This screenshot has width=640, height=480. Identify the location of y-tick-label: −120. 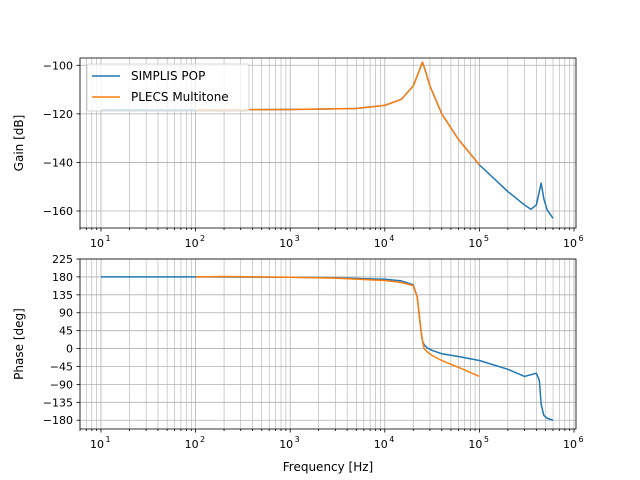
(58, 114).